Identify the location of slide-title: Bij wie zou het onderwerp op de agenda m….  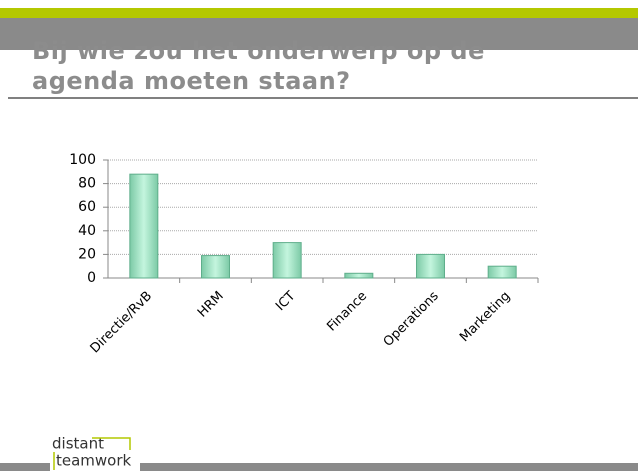
(258, 66).